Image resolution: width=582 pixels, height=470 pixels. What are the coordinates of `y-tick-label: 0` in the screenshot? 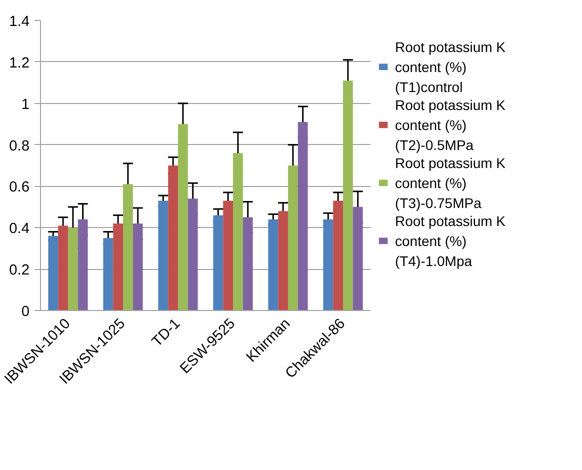 It's located at (25, 312).